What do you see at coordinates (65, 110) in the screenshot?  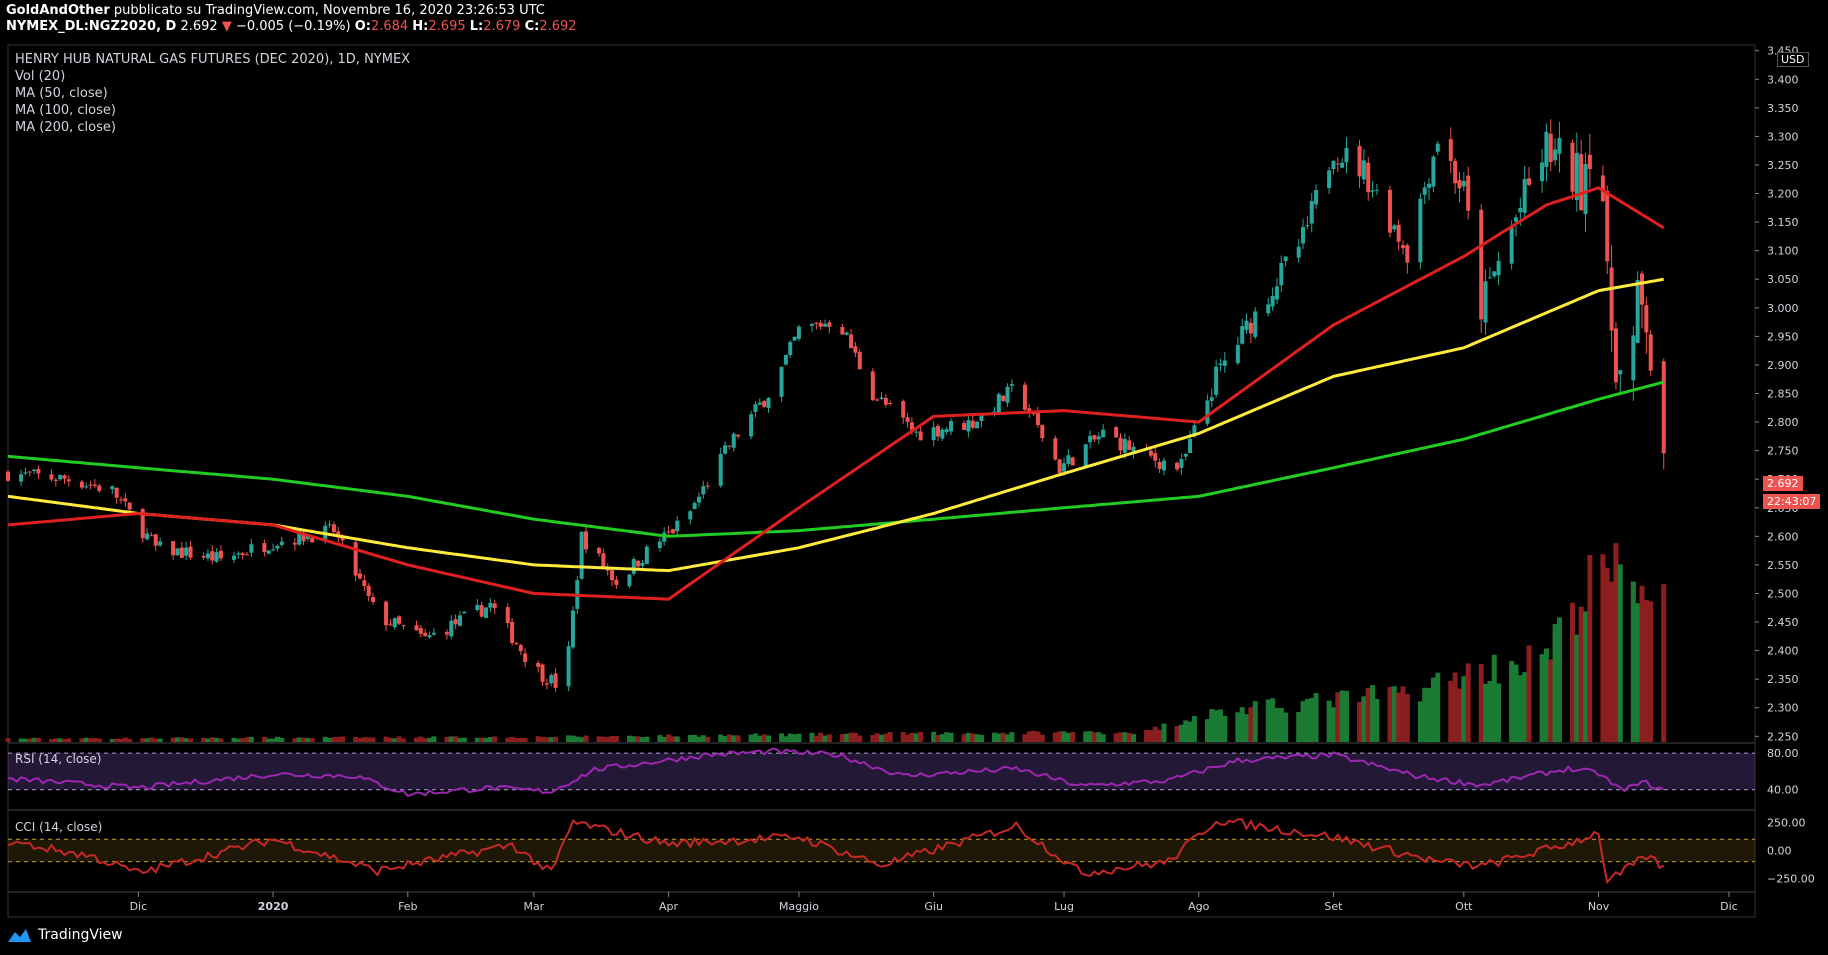 I see `legend-ma100: MA (100, close)` at bounding box center [65, 110].